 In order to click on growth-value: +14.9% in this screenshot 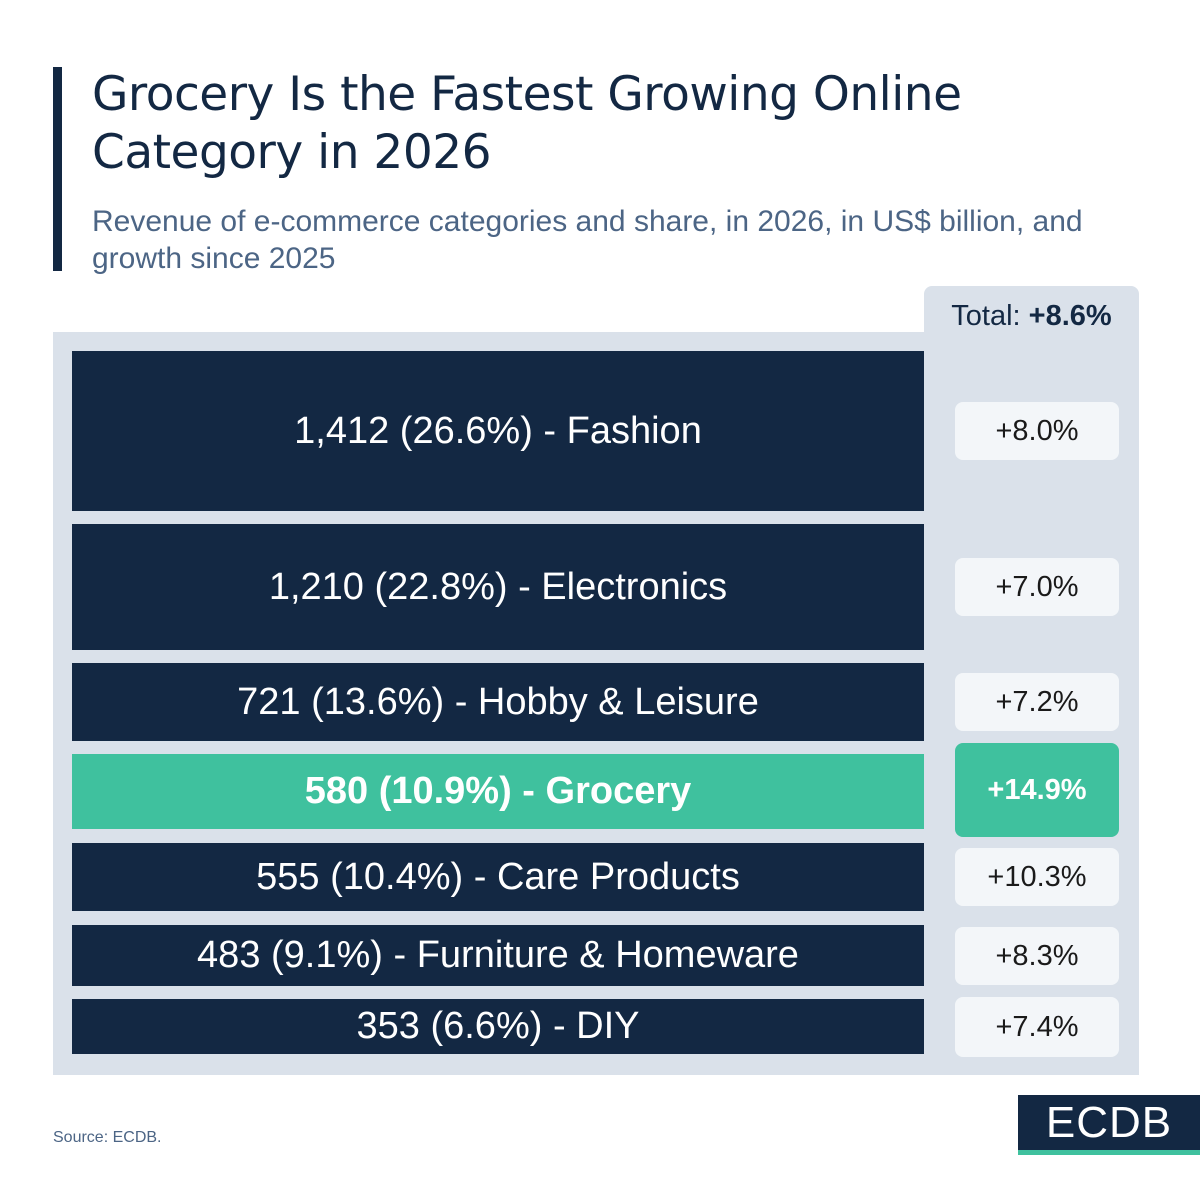, I will do `click(1037, 789)`.